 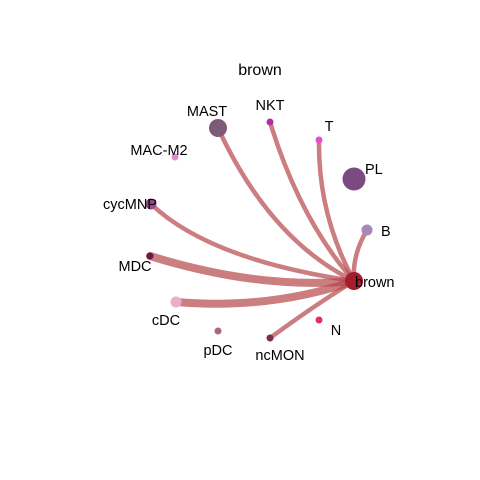 I want to click on edge-mast-to-brown, so click(x=286, y=204).